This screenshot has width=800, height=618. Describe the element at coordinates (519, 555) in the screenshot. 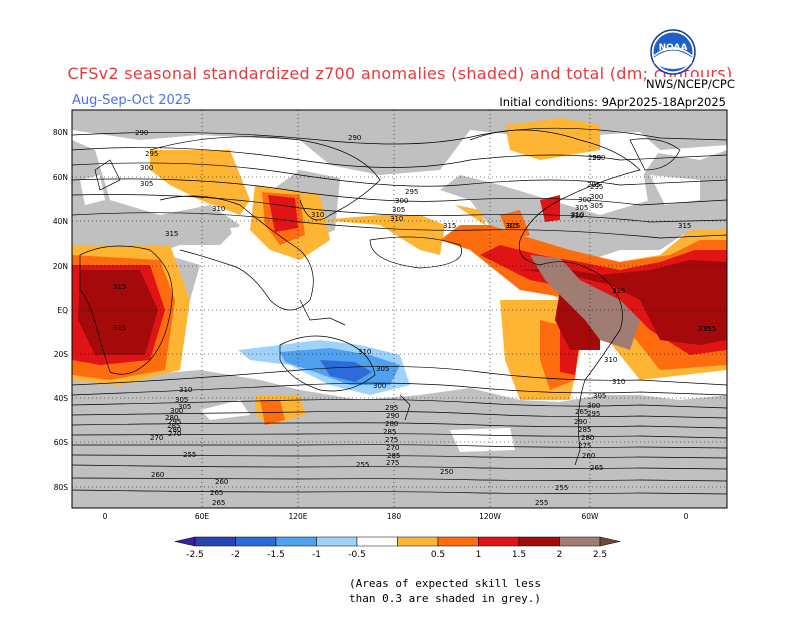

I see `colorbar-tick-label: 1.5` at that location.